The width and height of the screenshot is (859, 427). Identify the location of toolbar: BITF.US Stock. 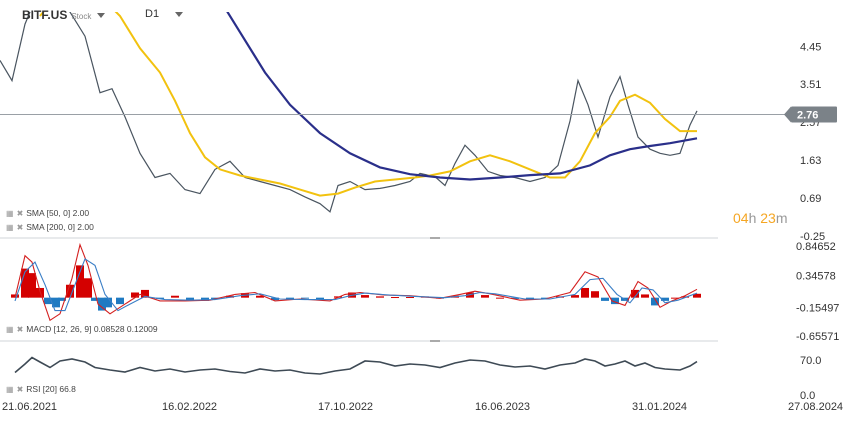
(64, 15).